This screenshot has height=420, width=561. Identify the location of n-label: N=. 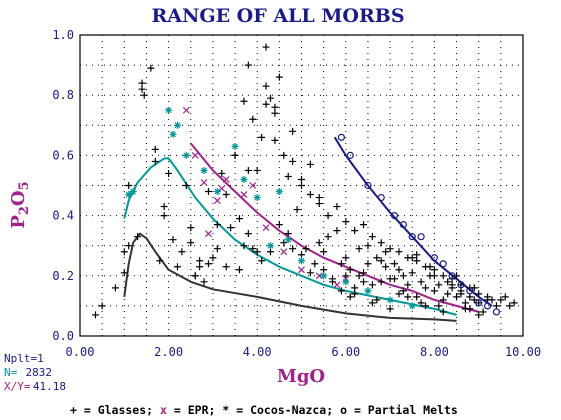
(11, 372).